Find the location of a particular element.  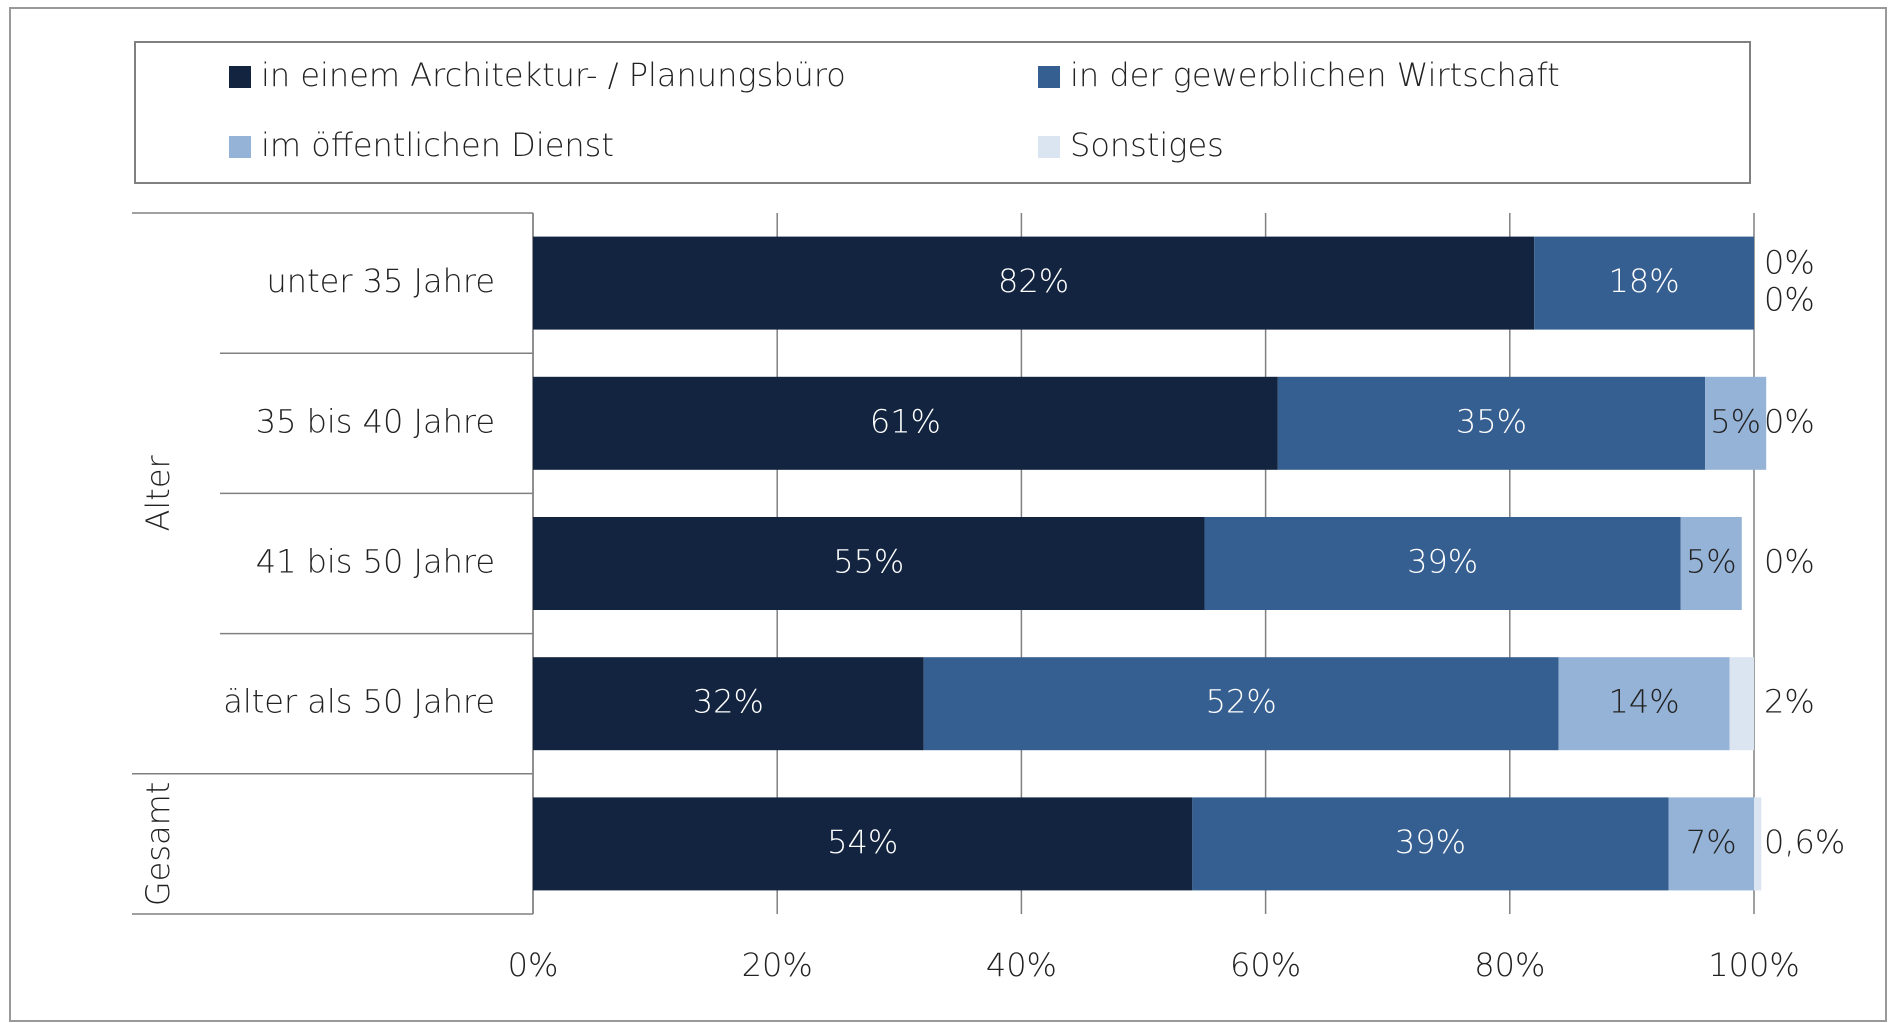

legend-label: in der gewerblichen Wirtschaft is located at coordinates (1315, 75).